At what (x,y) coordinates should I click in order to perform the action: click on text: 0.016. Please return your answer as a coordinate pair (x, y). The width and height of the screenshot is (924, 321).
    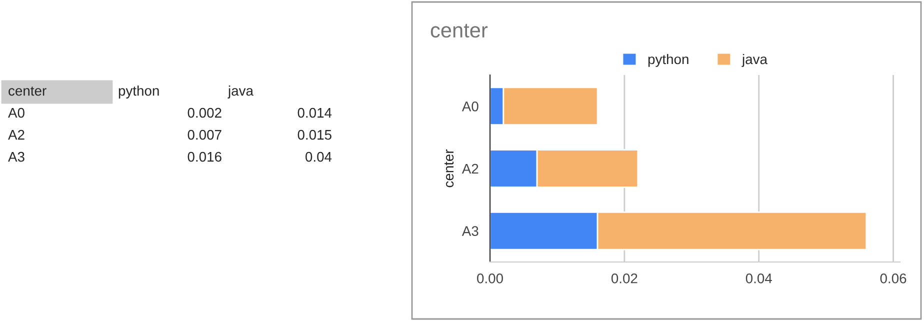
    Looking at the image, I should click on (205, 157).